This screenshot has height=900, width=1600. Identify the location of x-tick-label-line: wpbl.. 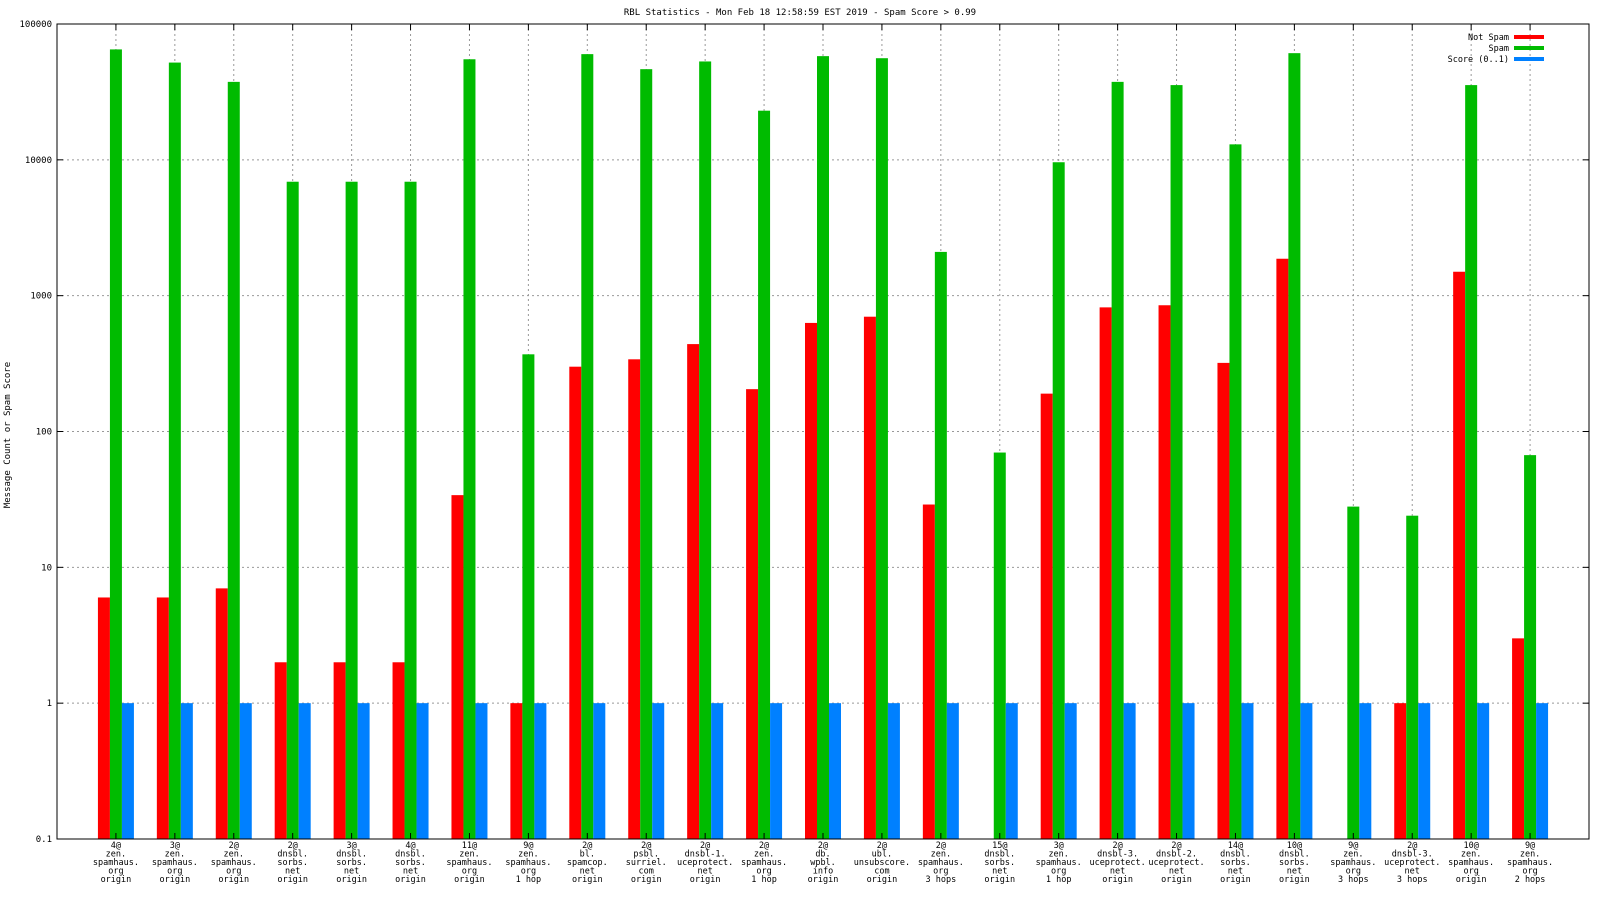
(823, 863).